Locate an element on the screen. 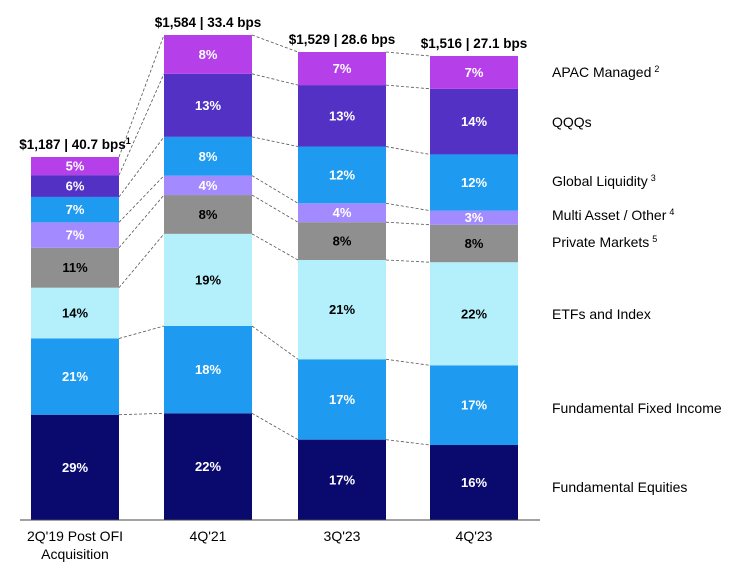 The width and height of the screenshot is (743, 570). total-label: $1,187 | 40.7 bps1 is located at coordinates (75, 144).